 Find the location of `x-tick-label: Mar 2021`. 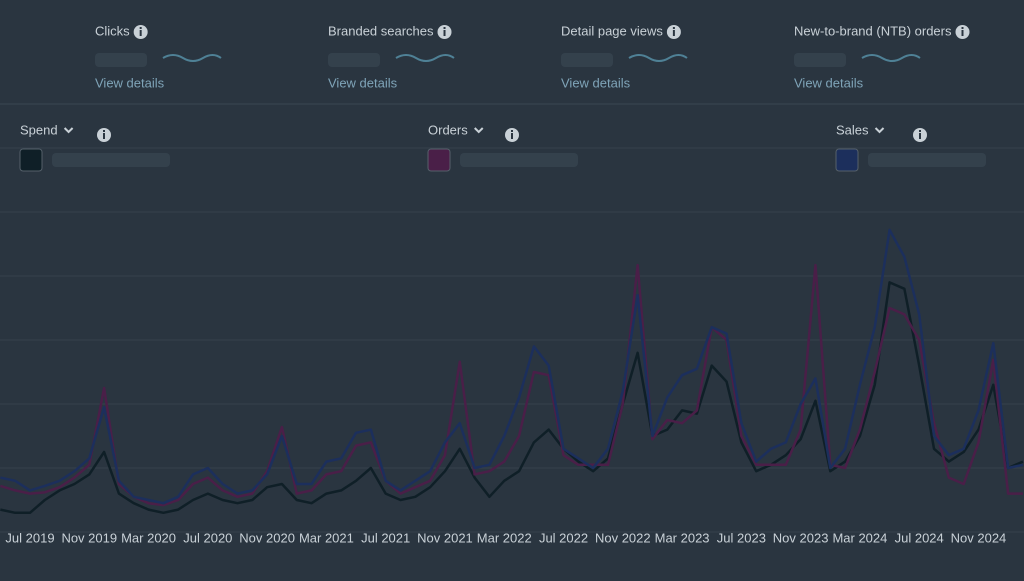

x-tick-label: Mar 2021 is located at coordinates (326, 537).